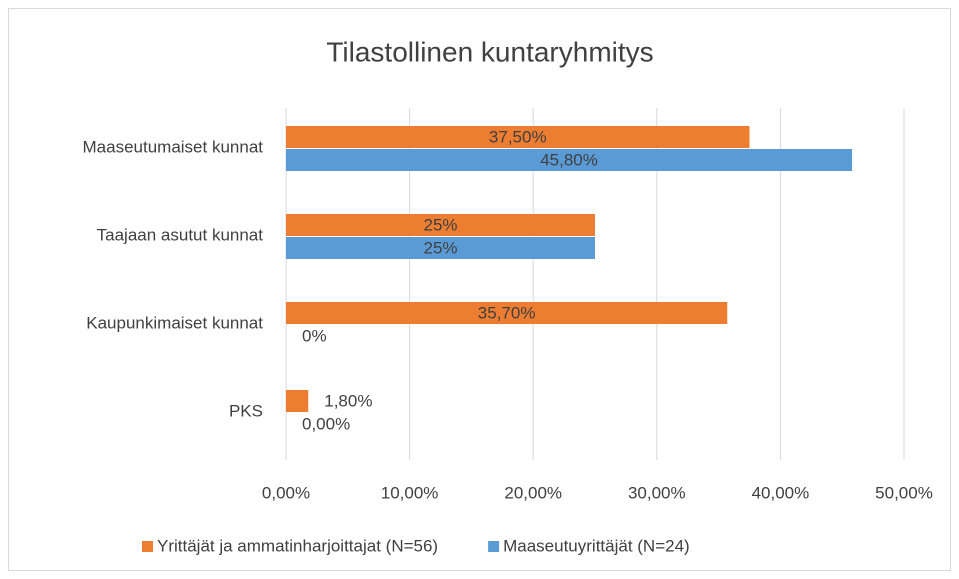  I want to click on x-tick-label: 30,00%, so click(657, 492).